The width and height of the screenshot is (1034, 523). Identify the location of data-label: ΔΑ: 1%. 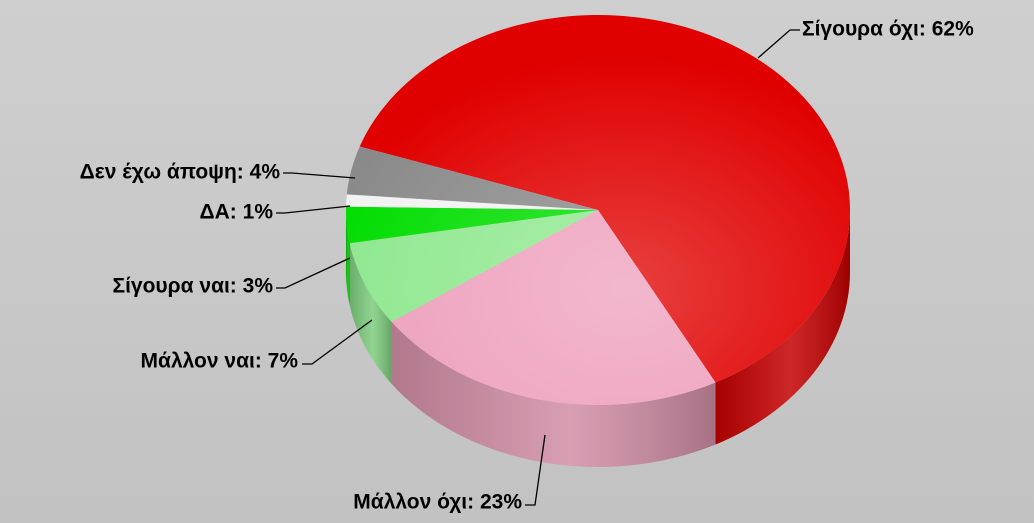
(237, 212).